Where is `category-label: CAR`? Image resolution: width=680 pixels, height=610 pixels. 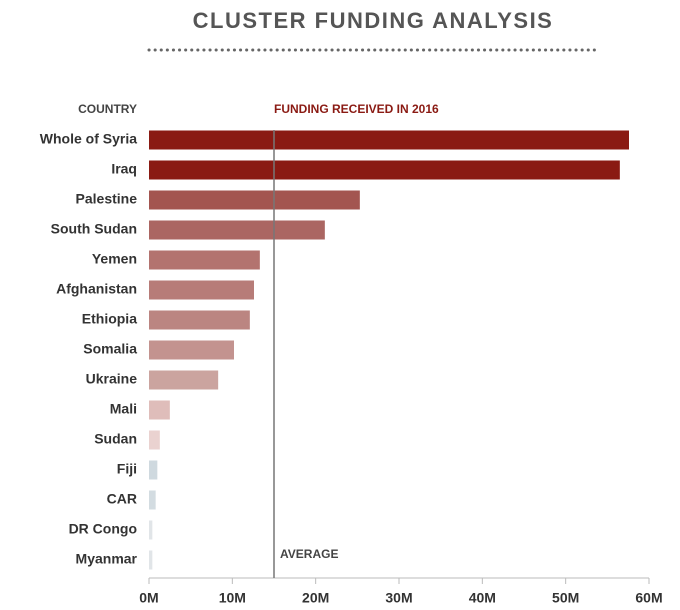 category-label: CAR is located at coordinates (122, 499).